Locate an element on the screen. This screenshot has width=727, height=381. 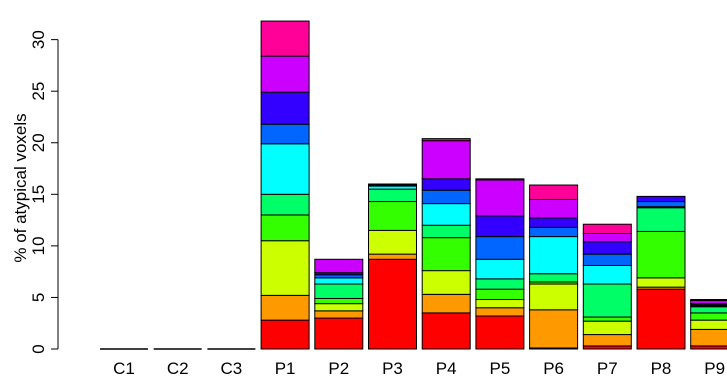
y-tick-label: 5 is located at coordinates (38, 297).